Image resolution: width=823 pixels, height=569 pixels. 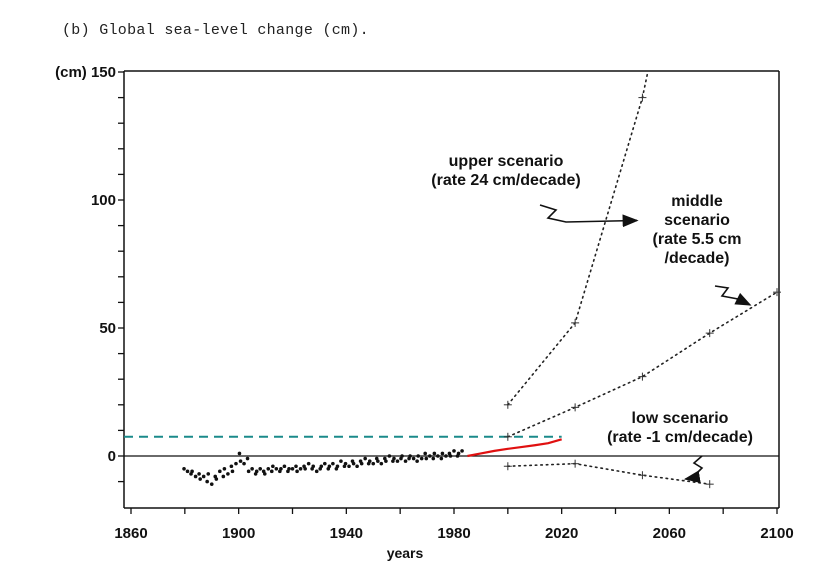 What do you see at coordinates (680, 437) in the screenshot?
I see `annotation-line: (rate -1 cm/decade)` at bounding box center [680, 437].